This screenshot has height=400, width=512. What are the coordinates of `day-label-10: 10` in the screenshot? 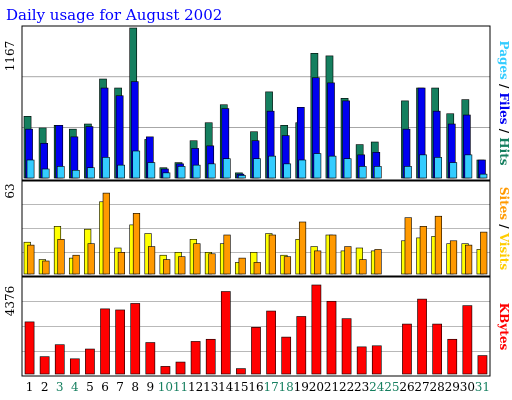 It's located at (165, 387).